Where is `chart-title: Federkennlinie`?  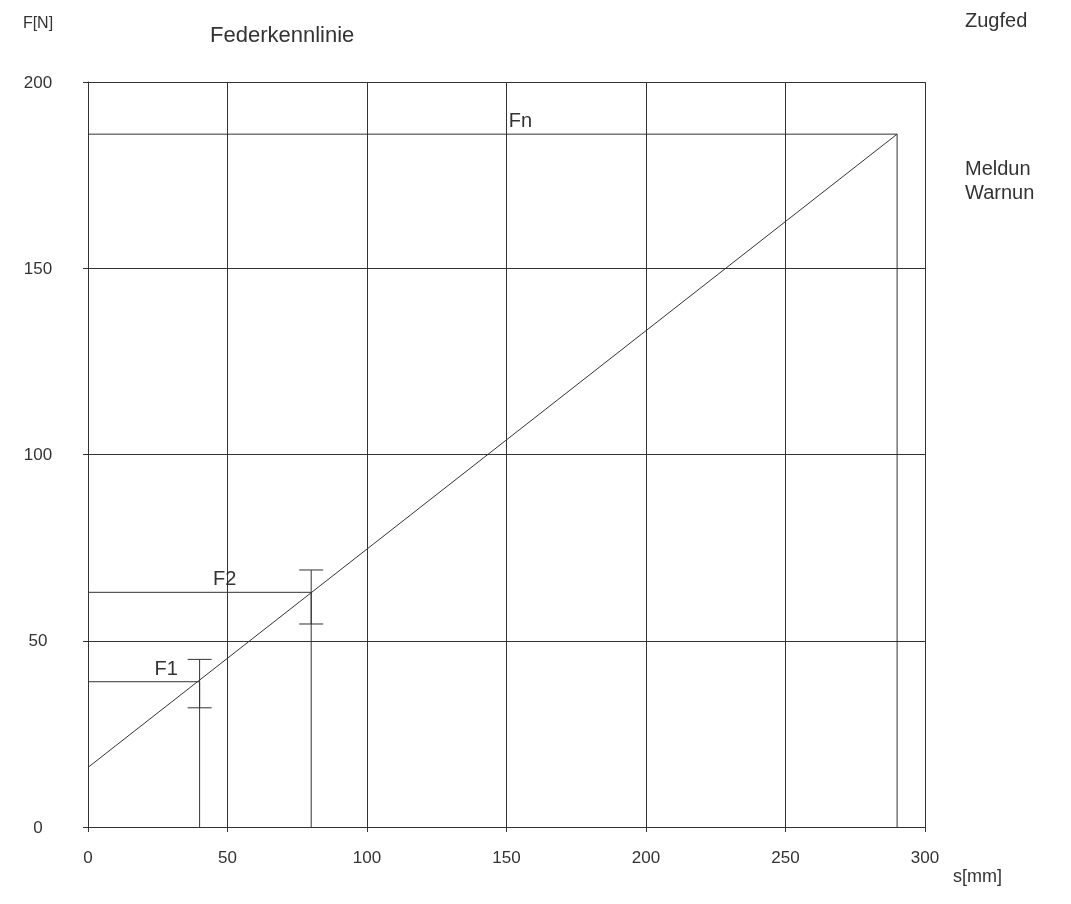 chart-title: Federkennlinie is located at coordinates (282, 34).